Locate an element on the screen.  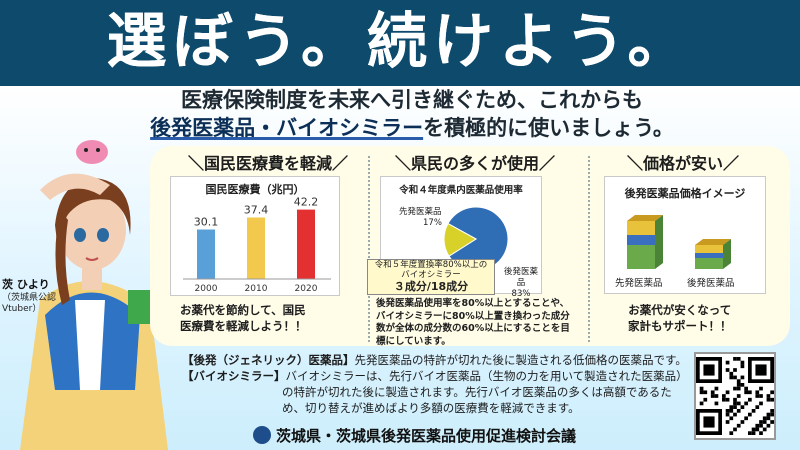
chart-title: 後発医薬品価格イメージ is located at coordinates (685, 193).